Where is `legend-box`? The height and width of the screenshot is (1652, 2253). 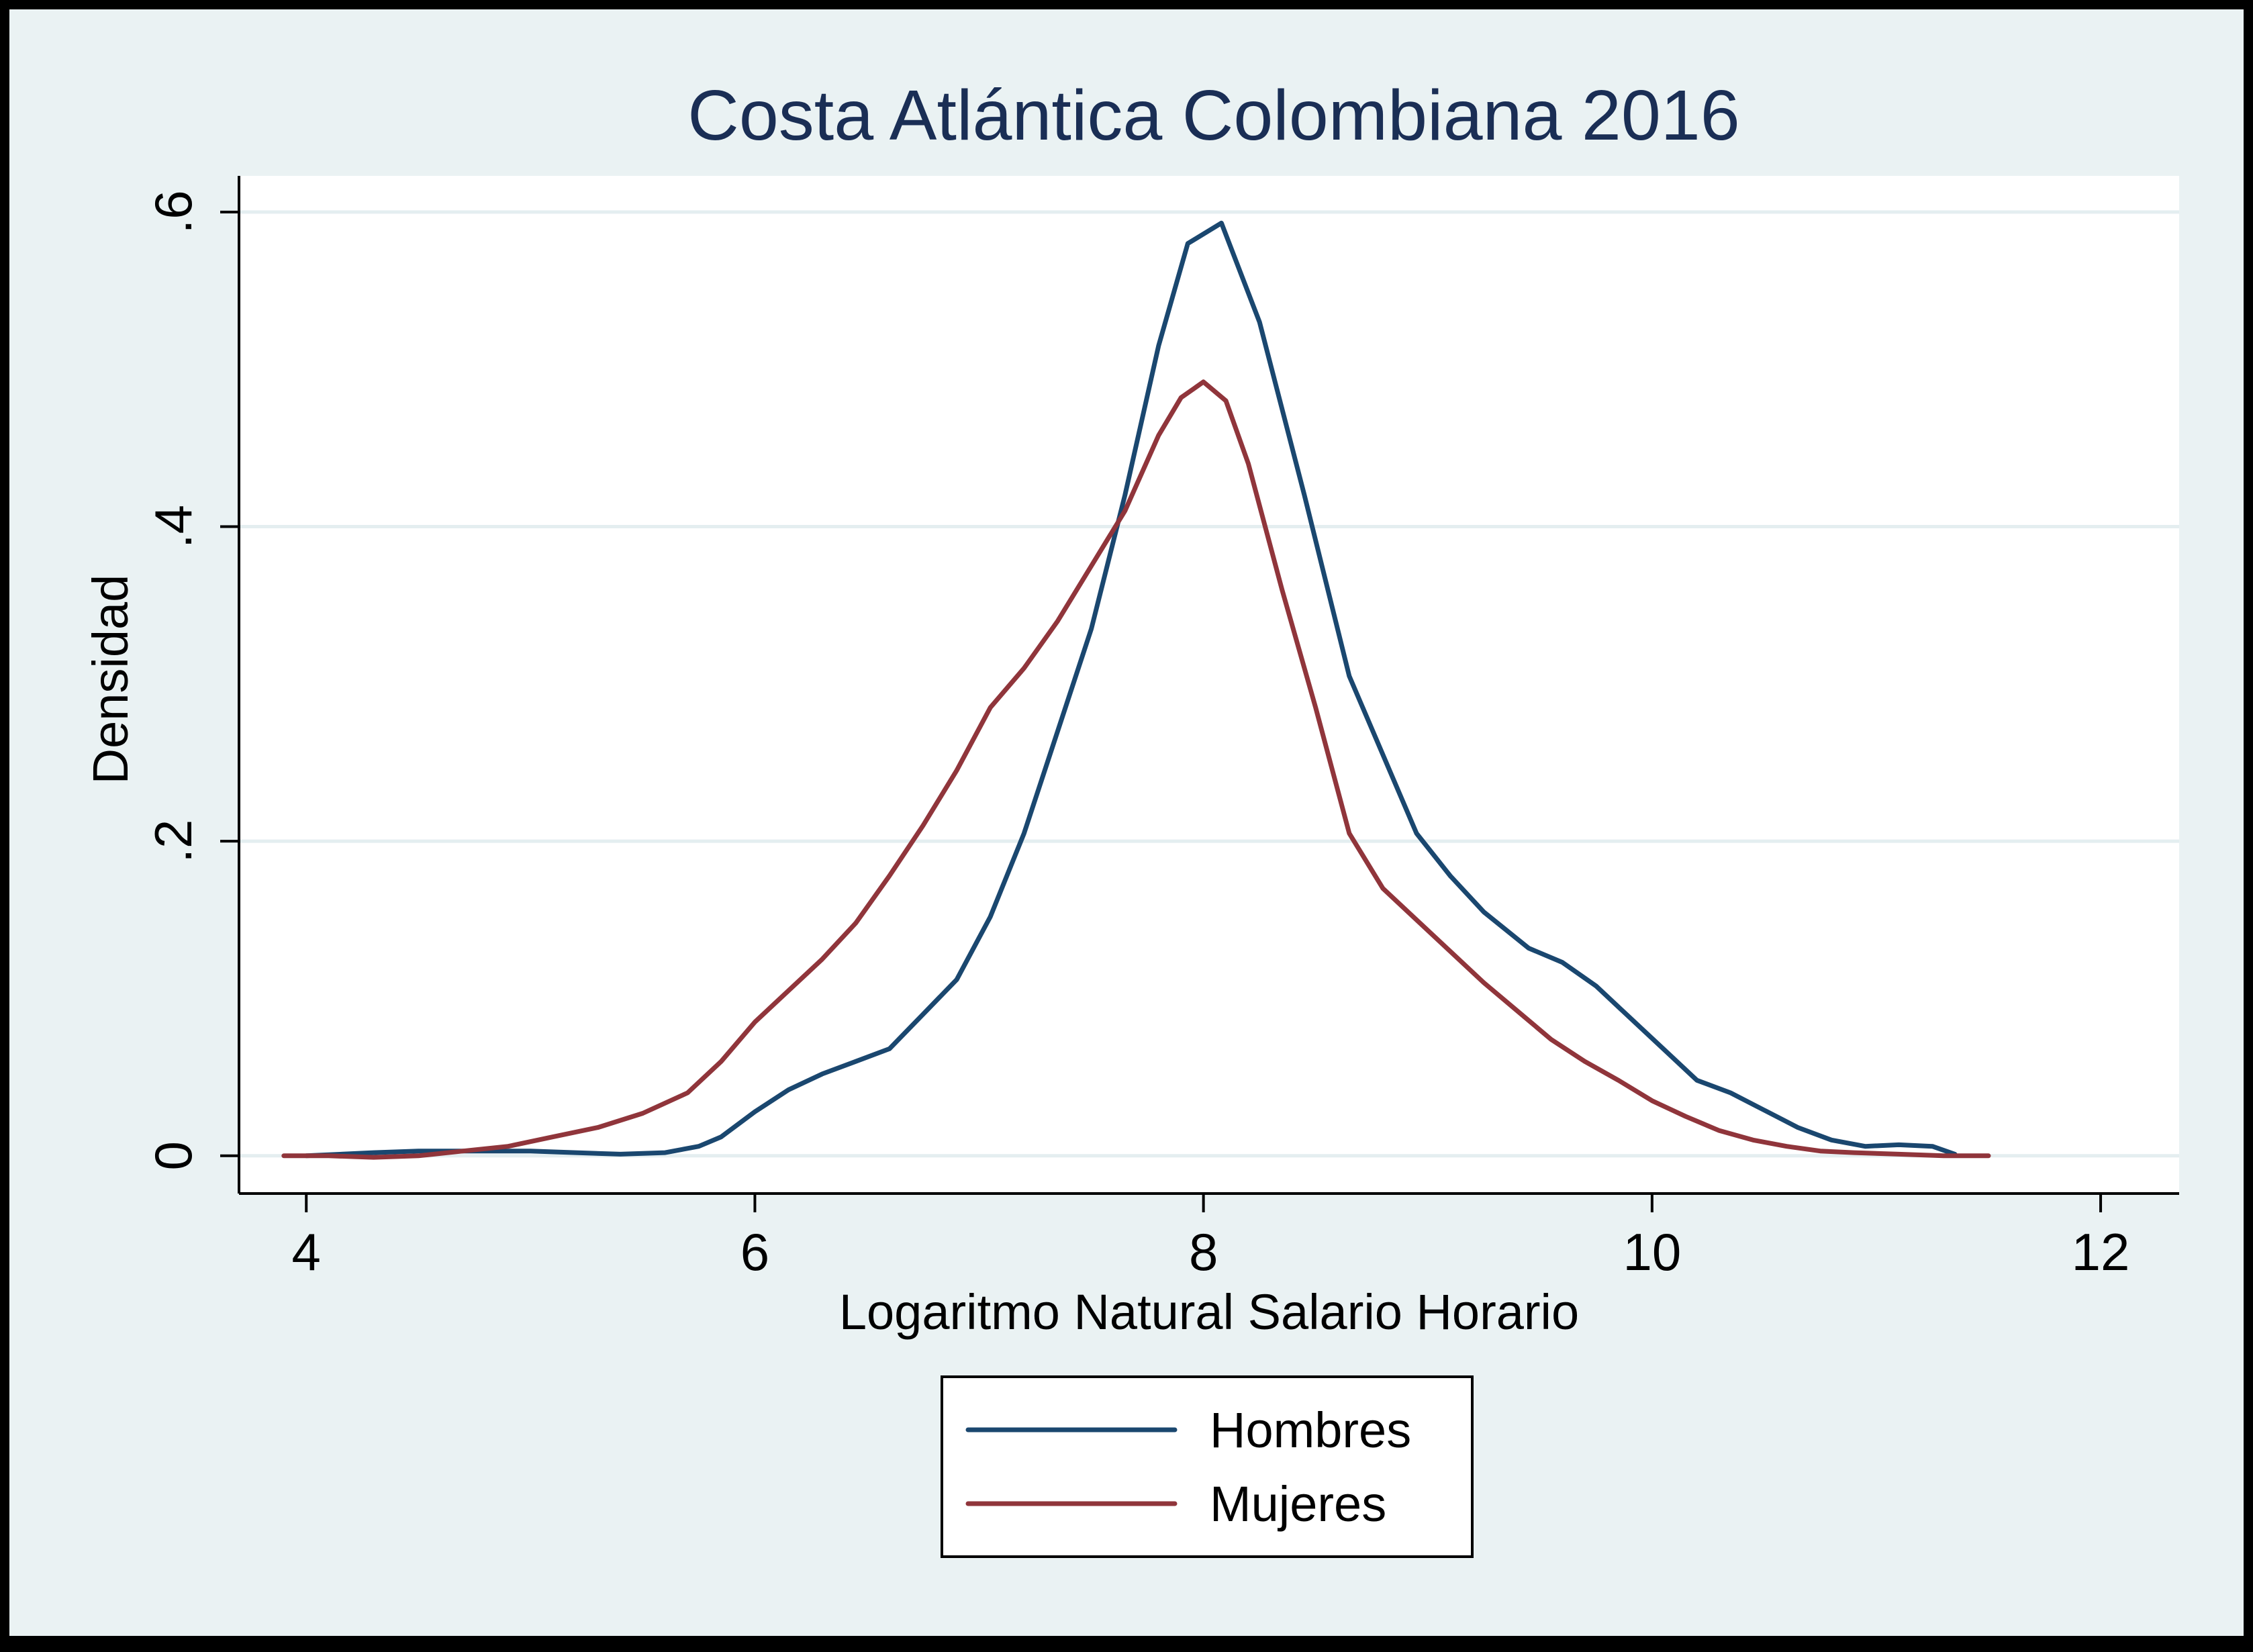 legend-box is located at coordinates (1207, 1466).